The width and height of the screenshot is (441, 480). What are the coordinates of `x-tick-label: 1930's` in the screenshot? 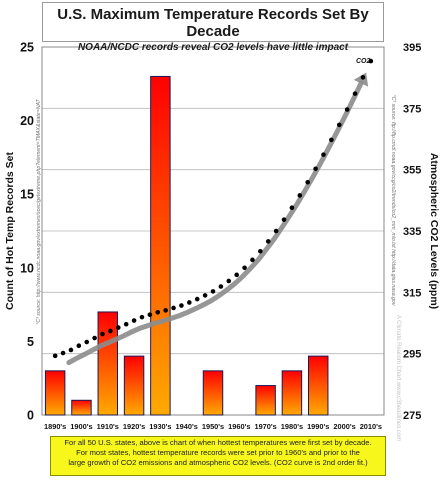 It's located at (160, 426).